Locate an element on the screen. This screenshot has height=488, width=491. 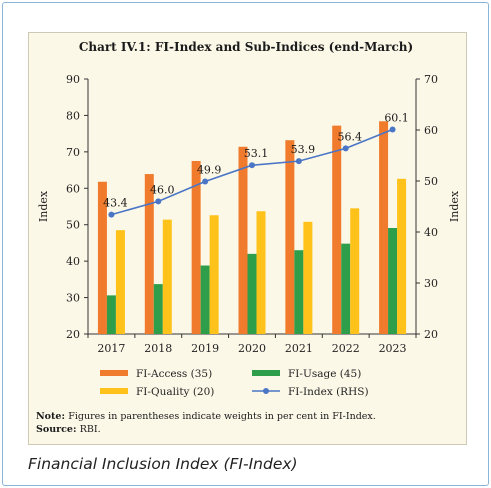
y-tick-label-left: 70 is located at coordinates (73, 152).